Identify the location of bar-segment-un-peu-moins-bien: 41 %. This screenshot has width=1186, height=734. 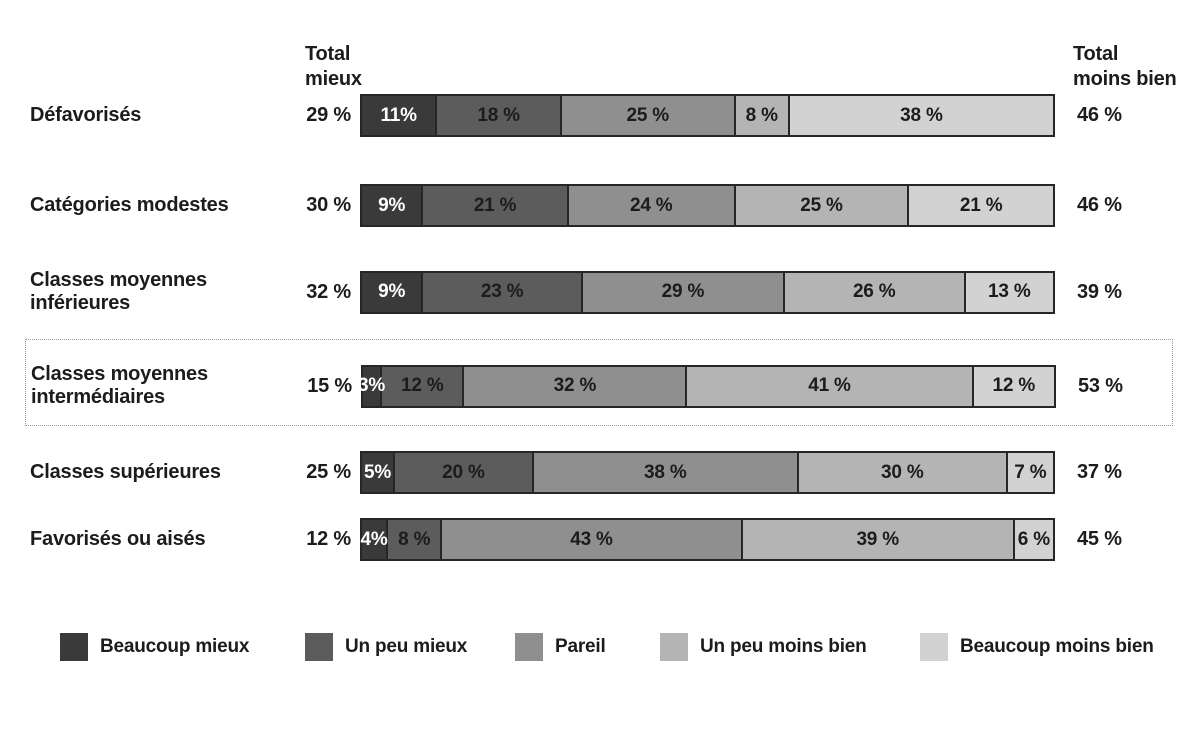
(829, 386).